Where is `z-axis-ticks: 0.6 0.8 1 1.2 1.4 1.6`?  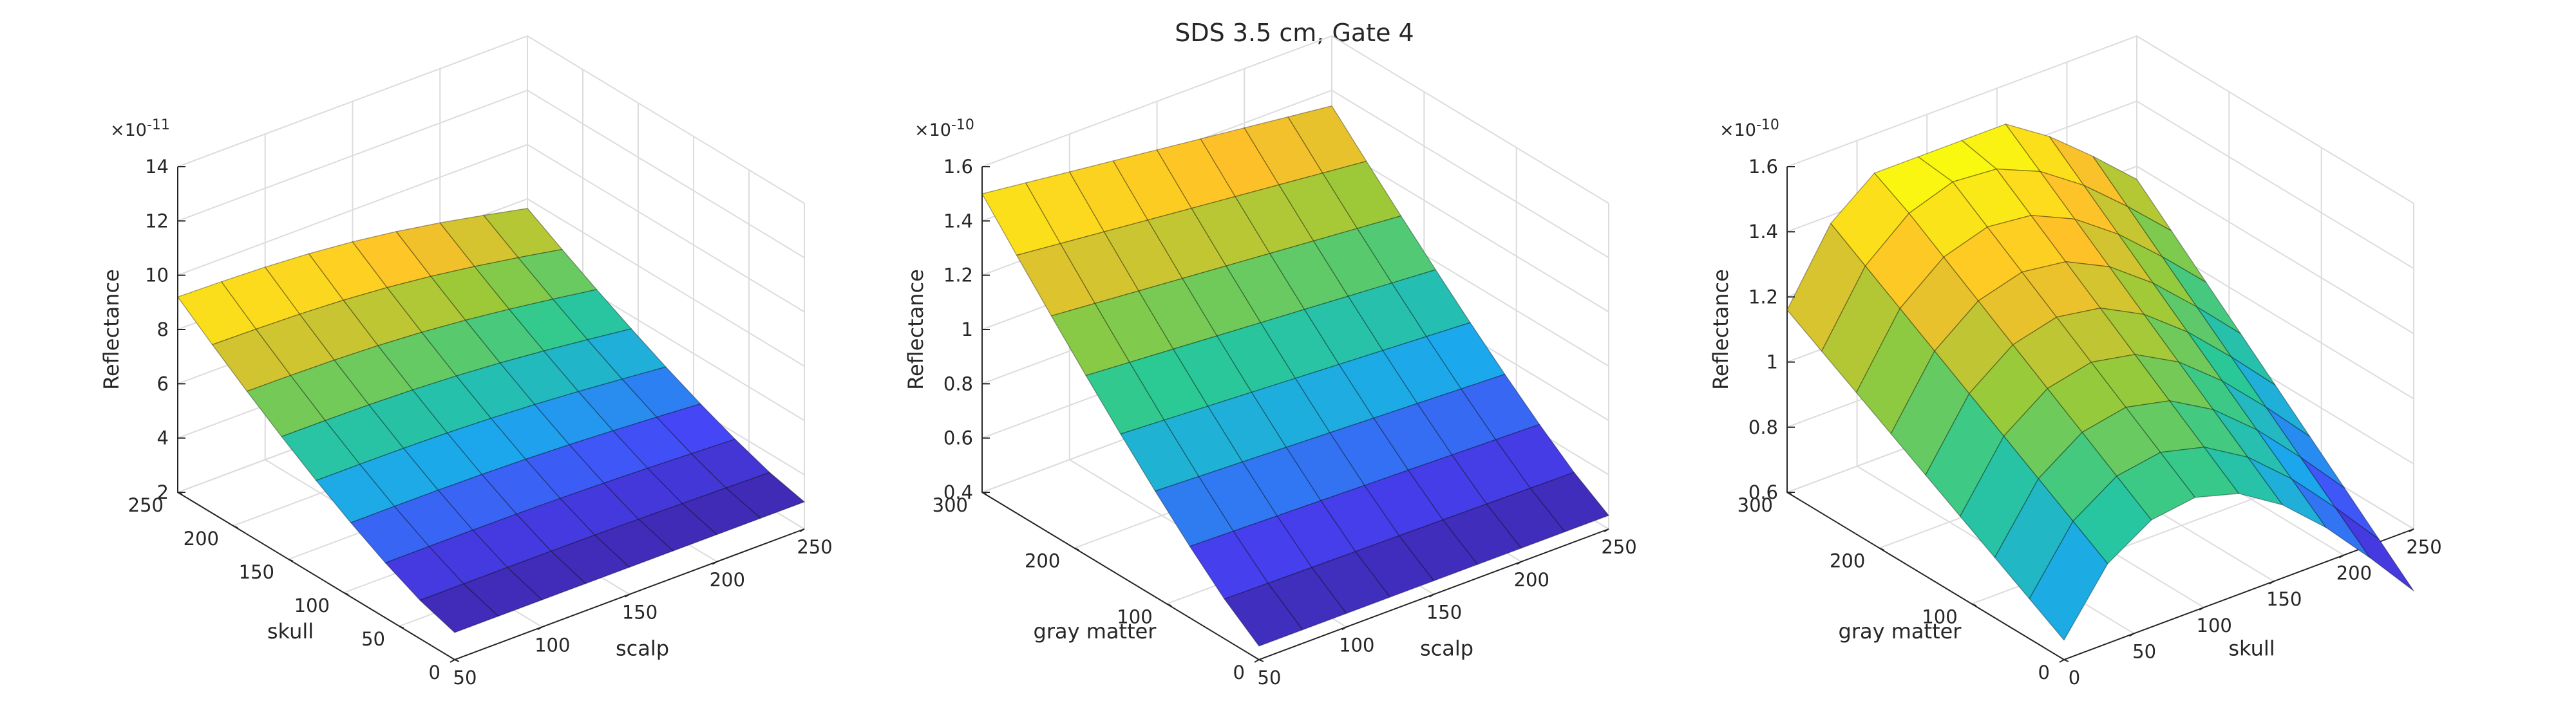 z-axis-ticks: 0.6 0.8 1 1.2 1.4 1.6 is located at coordinates (1772, 329).